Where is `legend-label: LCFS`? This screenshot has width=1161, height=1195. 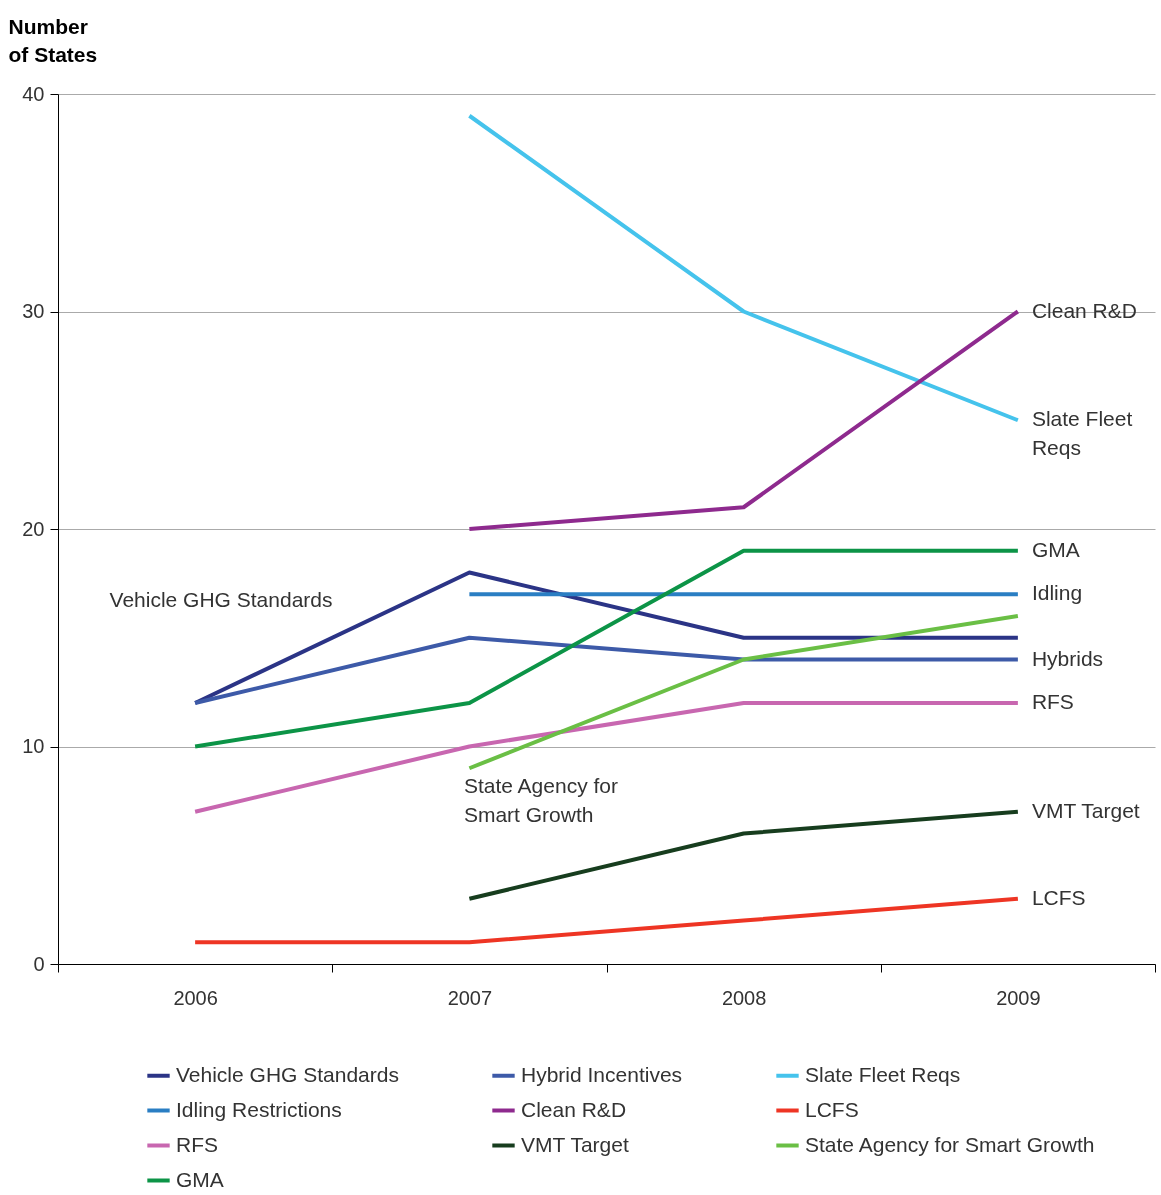
legend-label: LCFS is located at coordinates (832, 1109).